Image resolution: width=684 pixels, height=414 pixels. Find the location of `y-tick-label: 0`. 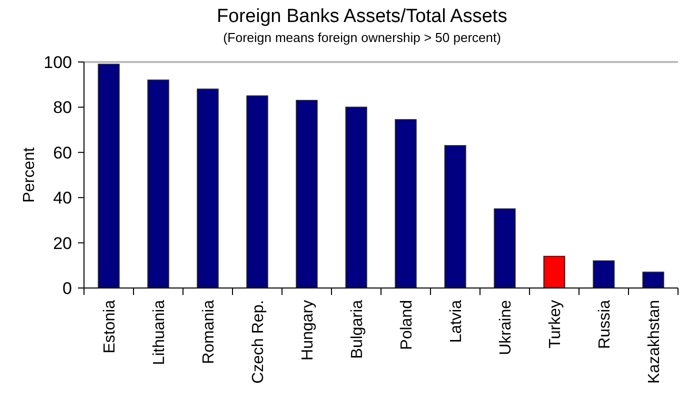

y-tick-label: 0 is located at coordinates (67, 288).